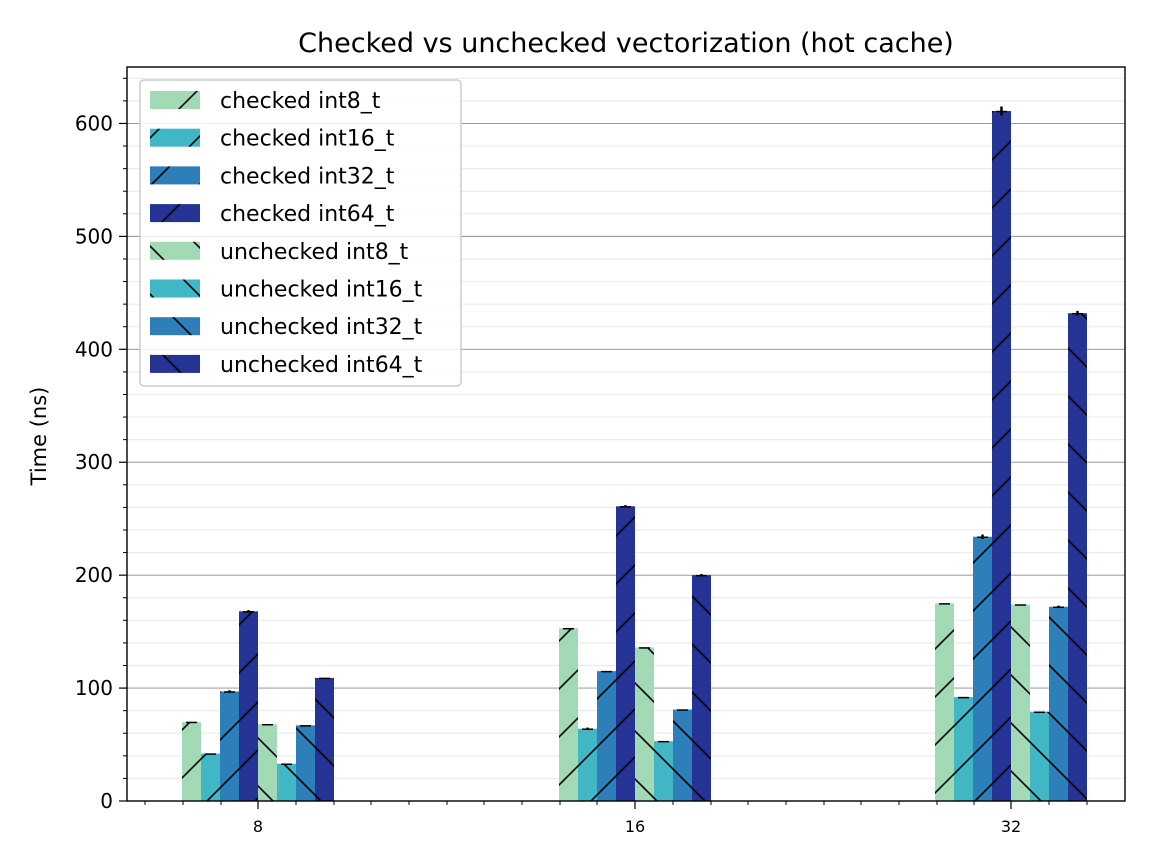  I want to click on legend-label: checked int32_t, so click(307, 176).